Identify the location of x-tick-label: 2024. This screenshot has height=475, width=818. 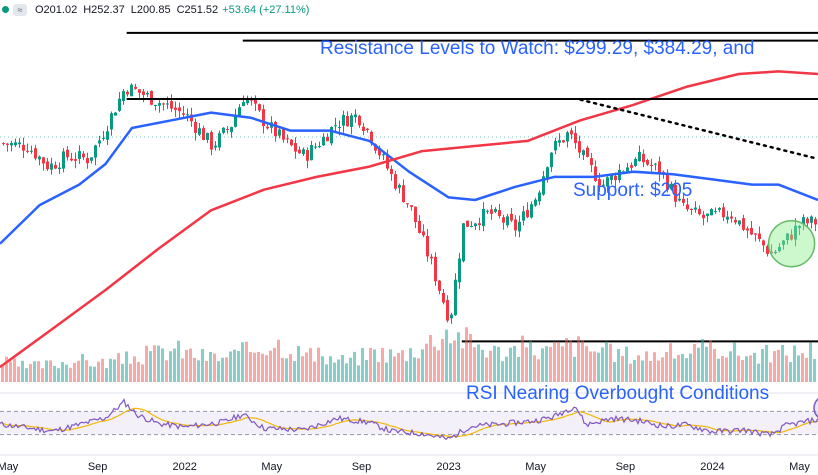
(712, 467).